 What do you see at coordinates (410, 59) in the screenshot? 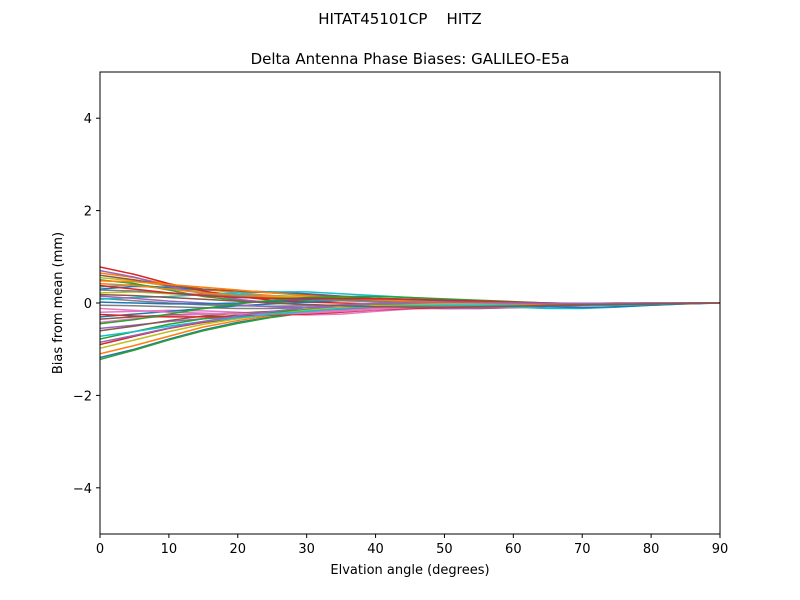
I see `chart-title: Delta Antenna Phase Biases: GALILEO-E5a` at bounding box center [410, 59].